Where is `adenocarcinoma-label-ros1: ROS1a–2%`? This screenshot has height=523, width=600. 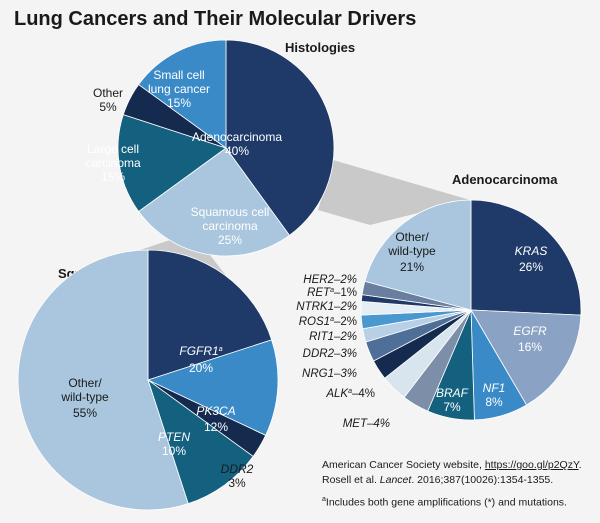 adenocarcinoma-label-ros1: ROS1a–2% is located at coordinates (328, 322).